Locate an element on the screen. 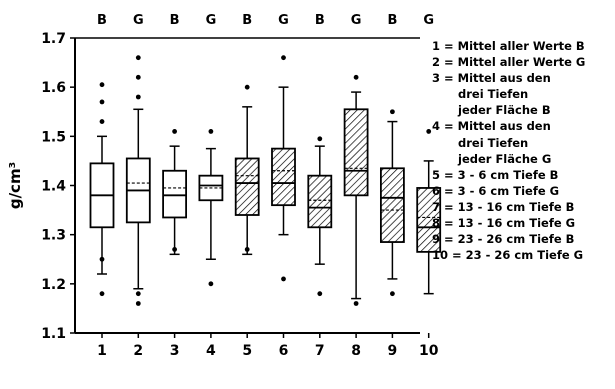 The width and height of the screenshot is (615, 389). x-tick-label: 10 is located at coordinates (429, 351).